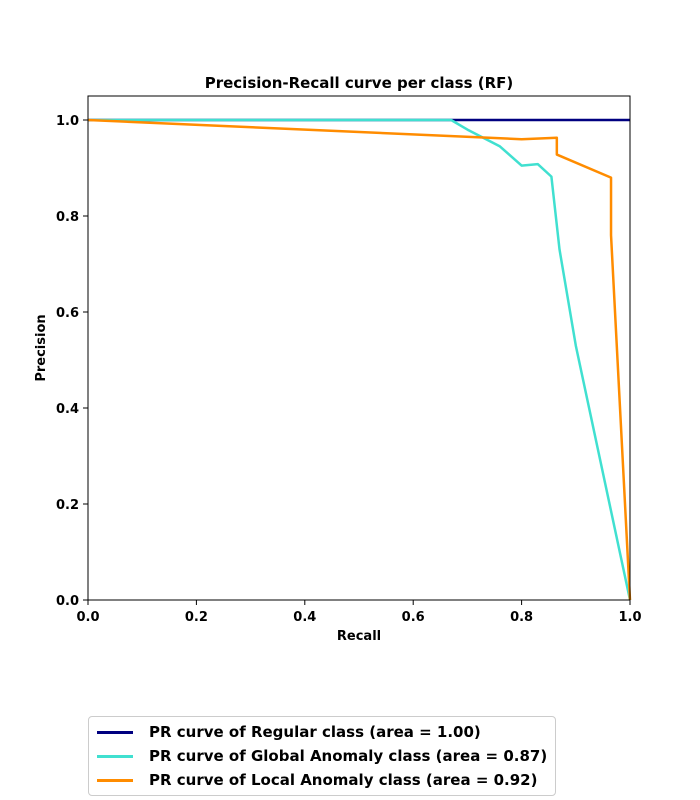 The image size is (700, 800). I want to click on x-axis: 0.0 0.2 0.4 0.6 0.8 1.0, so click(359, 612).